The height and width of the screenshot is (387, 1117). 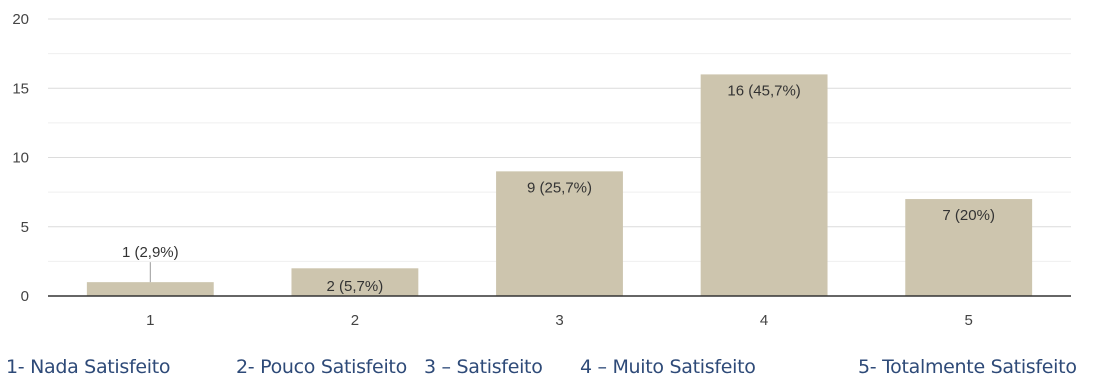 I want to click on legend-item-5: 5- Totalmente Satisfeito, so click(x=967, y=367).